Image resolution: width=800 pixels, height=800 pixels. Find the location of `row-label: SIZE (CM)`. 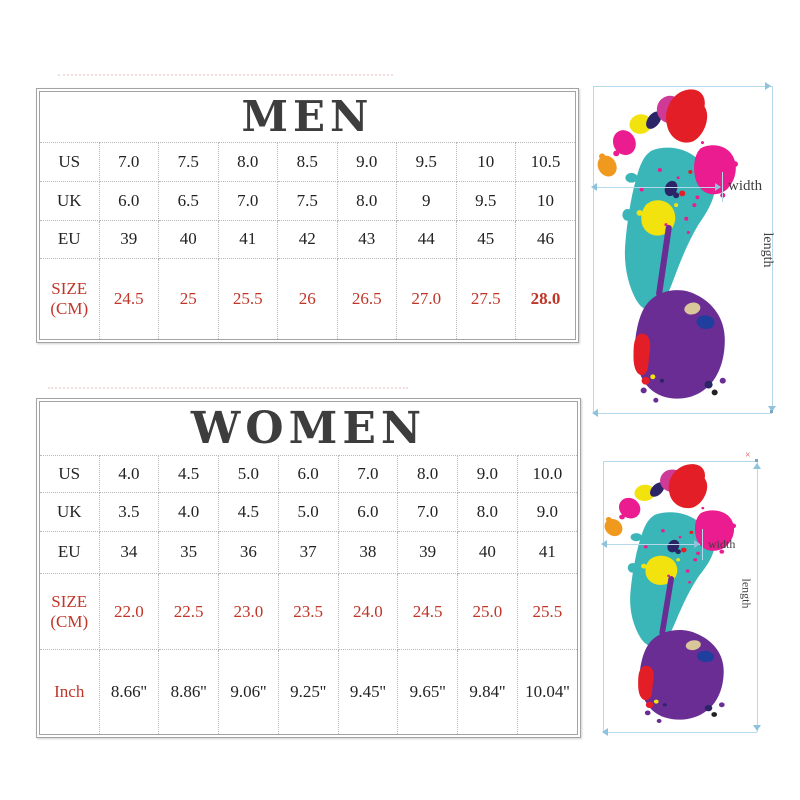

row-label: SIZE (CM) is located at coordinates (70, 298).